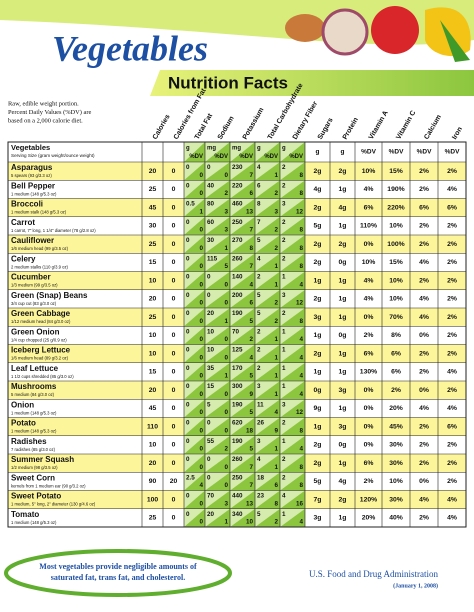  I want to click on vegetable-name: Cauliflower, so click(32, 240).